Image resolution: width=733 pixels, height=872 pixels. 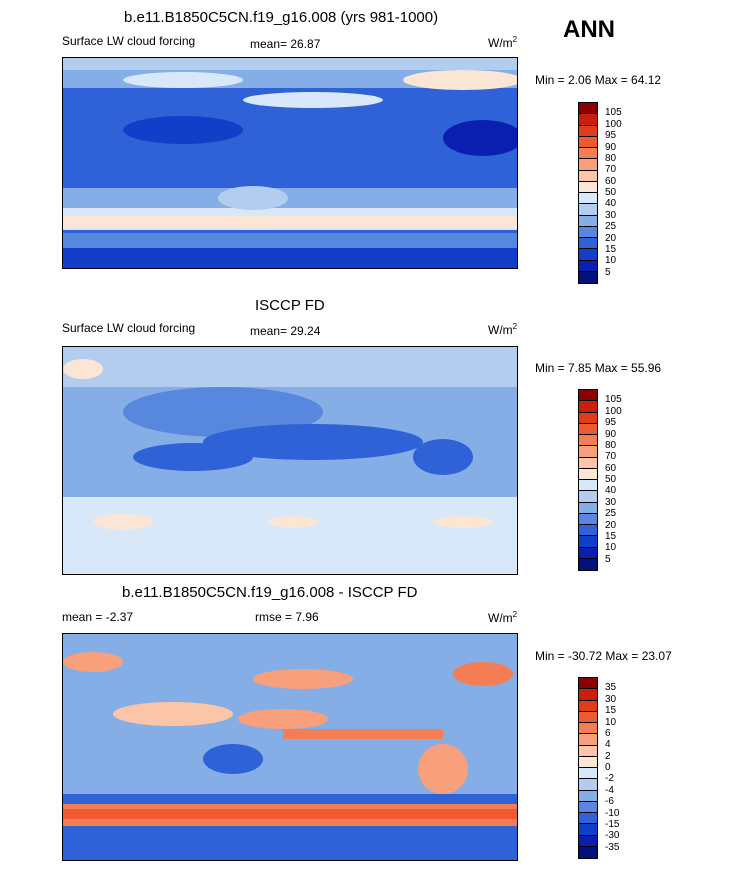 I want to click on colorbar-tick-label: -2, so click(x=609, y=779).